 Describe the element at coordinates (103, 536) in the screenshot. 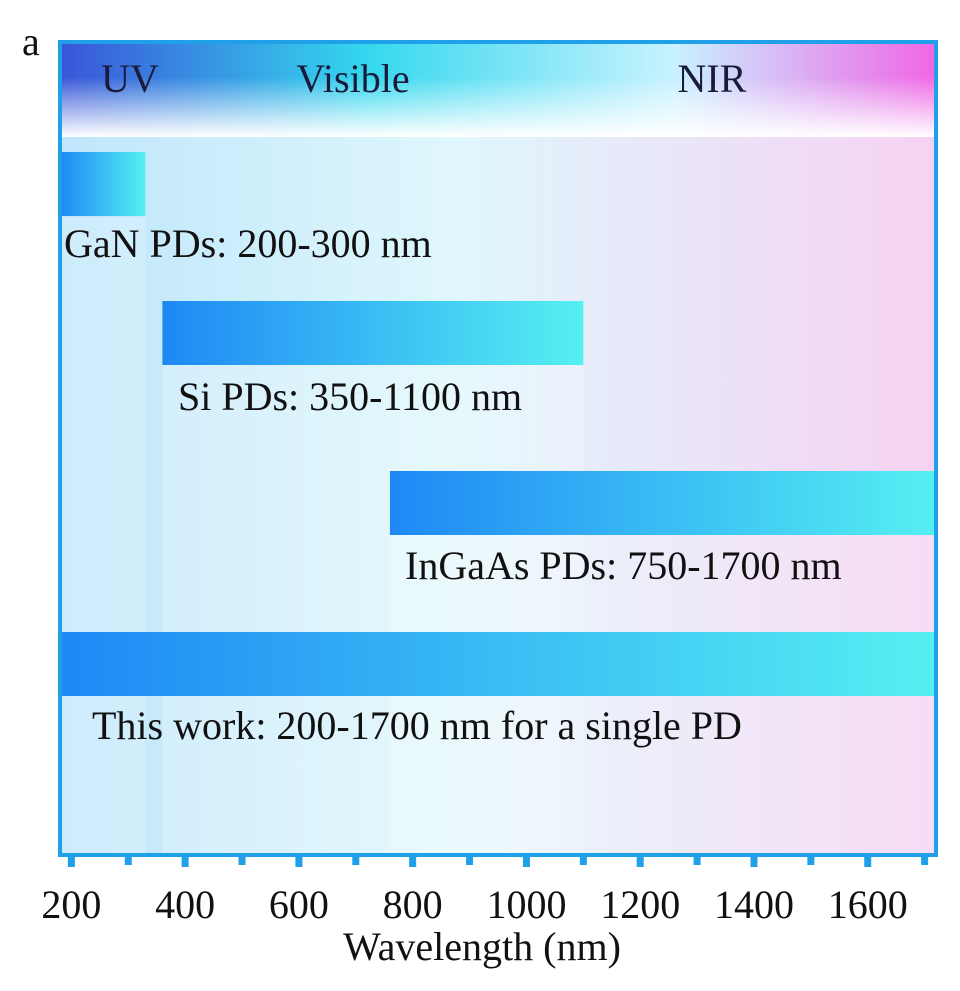

I see `range-column` at that location.